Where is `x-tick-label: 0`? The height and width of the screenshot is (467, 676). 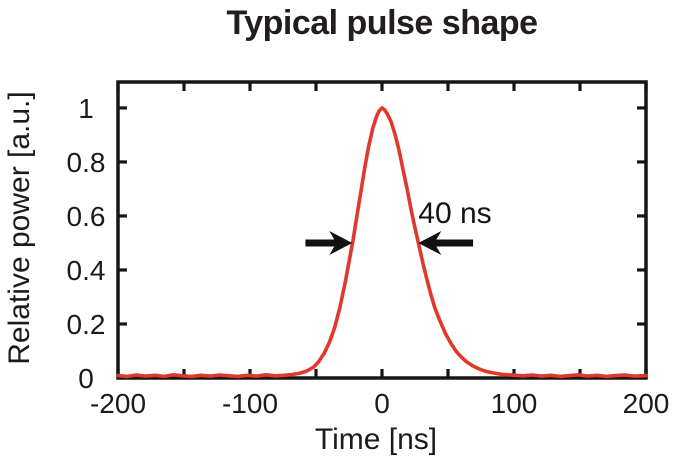 x-tick-label: 0 is located at coordinates (382, 403).